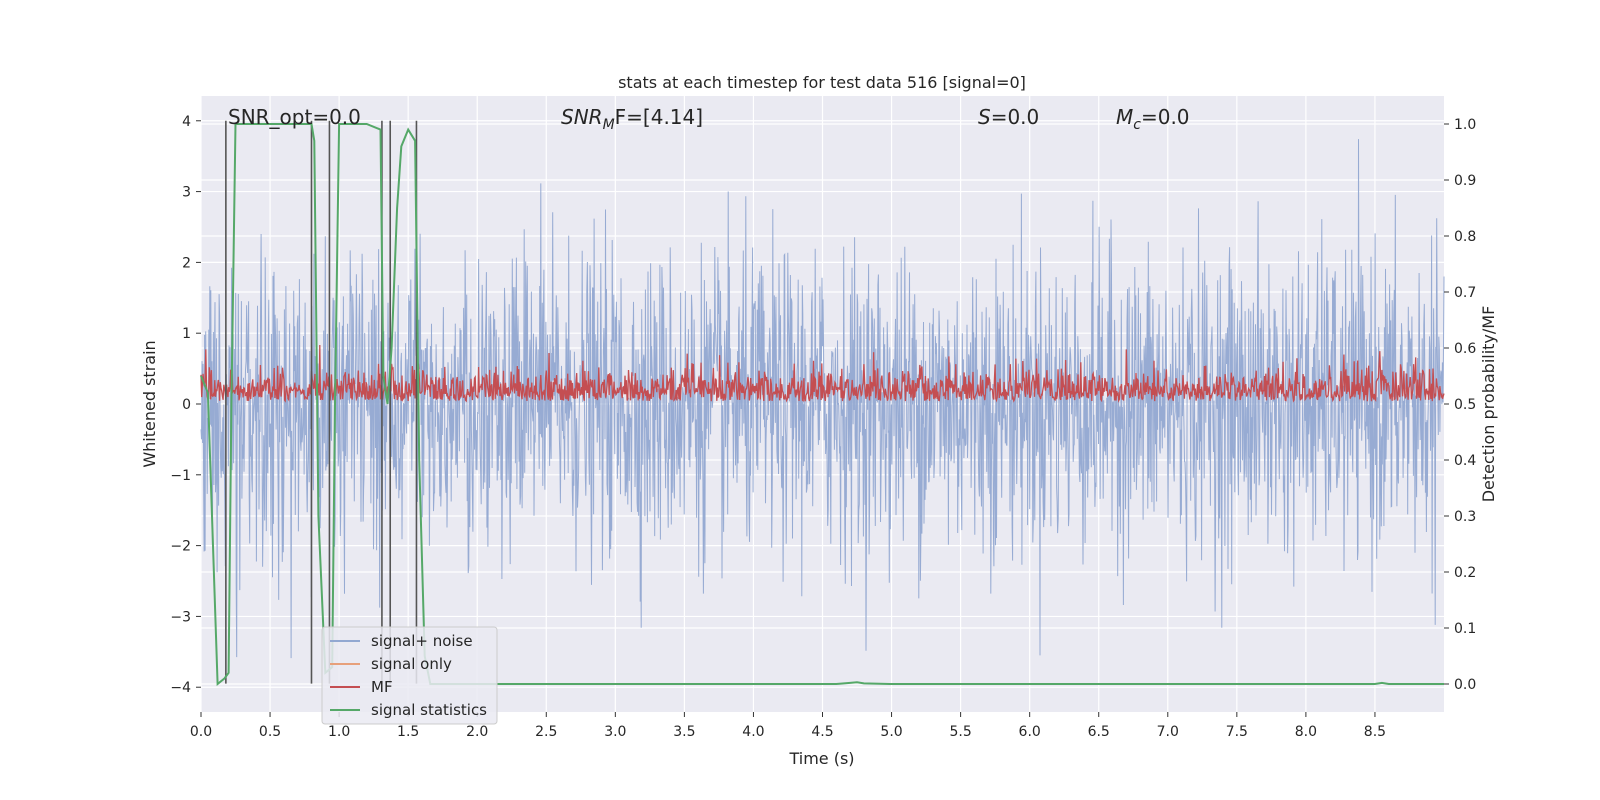 This screenshot has height=800, width=1600. What do you see at coordinates (149, 403) in the screenshot?
I see `y-axis-label-left: Whitened strain` at bounding box center [149, 403].